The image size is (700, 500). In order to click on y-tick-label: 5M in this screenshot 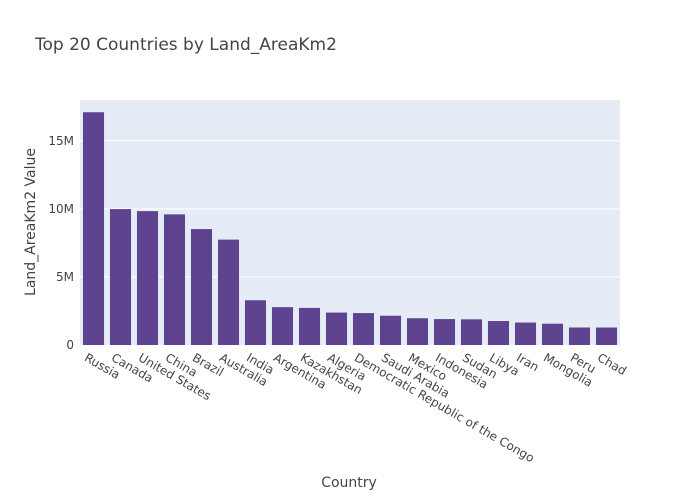, I will do `click(65, 277)`.